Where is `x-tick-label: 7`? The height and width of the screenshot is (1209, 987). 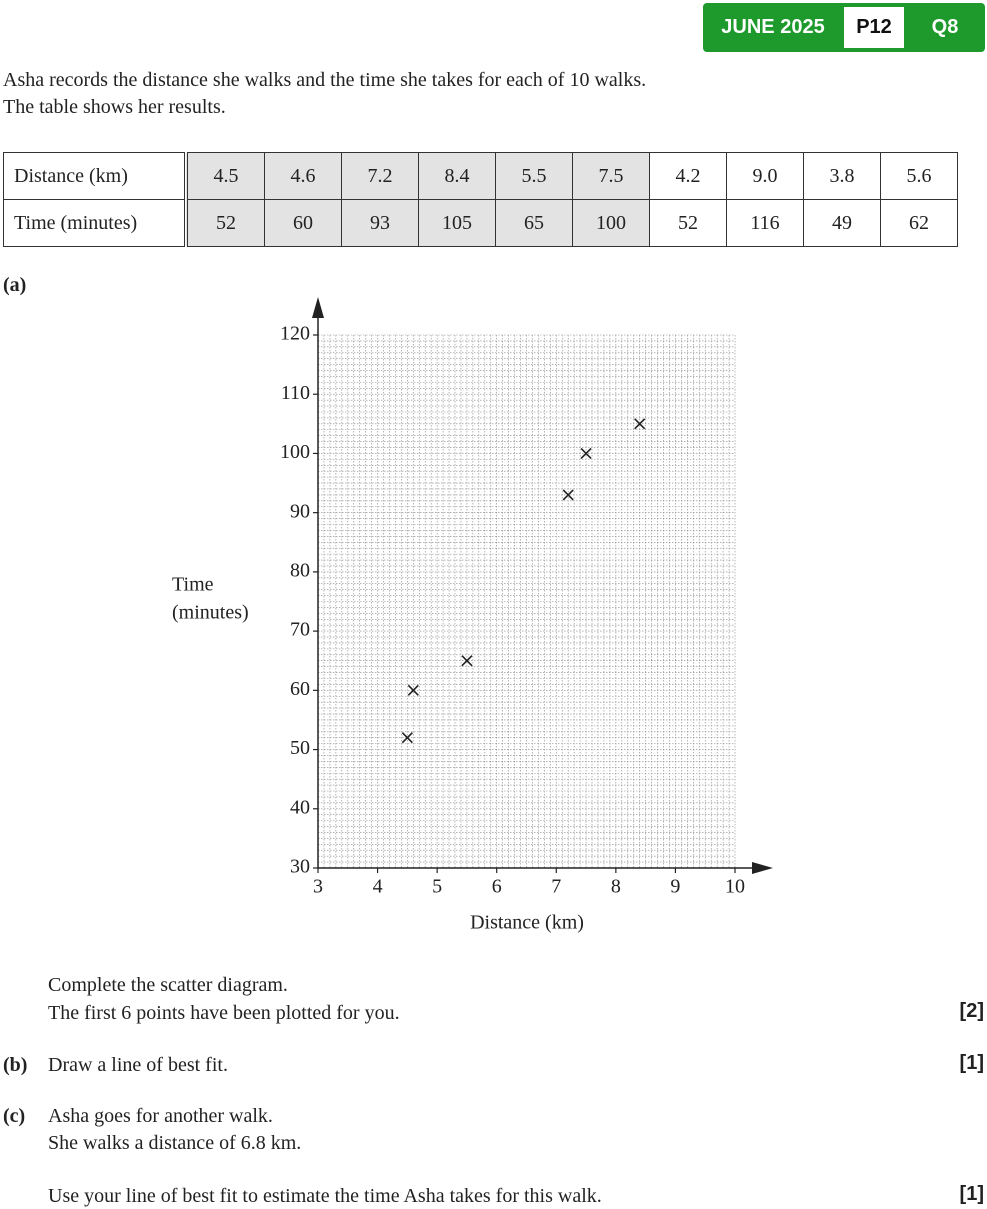
x-tick-label: 7 is located at coordinates (556, 887).